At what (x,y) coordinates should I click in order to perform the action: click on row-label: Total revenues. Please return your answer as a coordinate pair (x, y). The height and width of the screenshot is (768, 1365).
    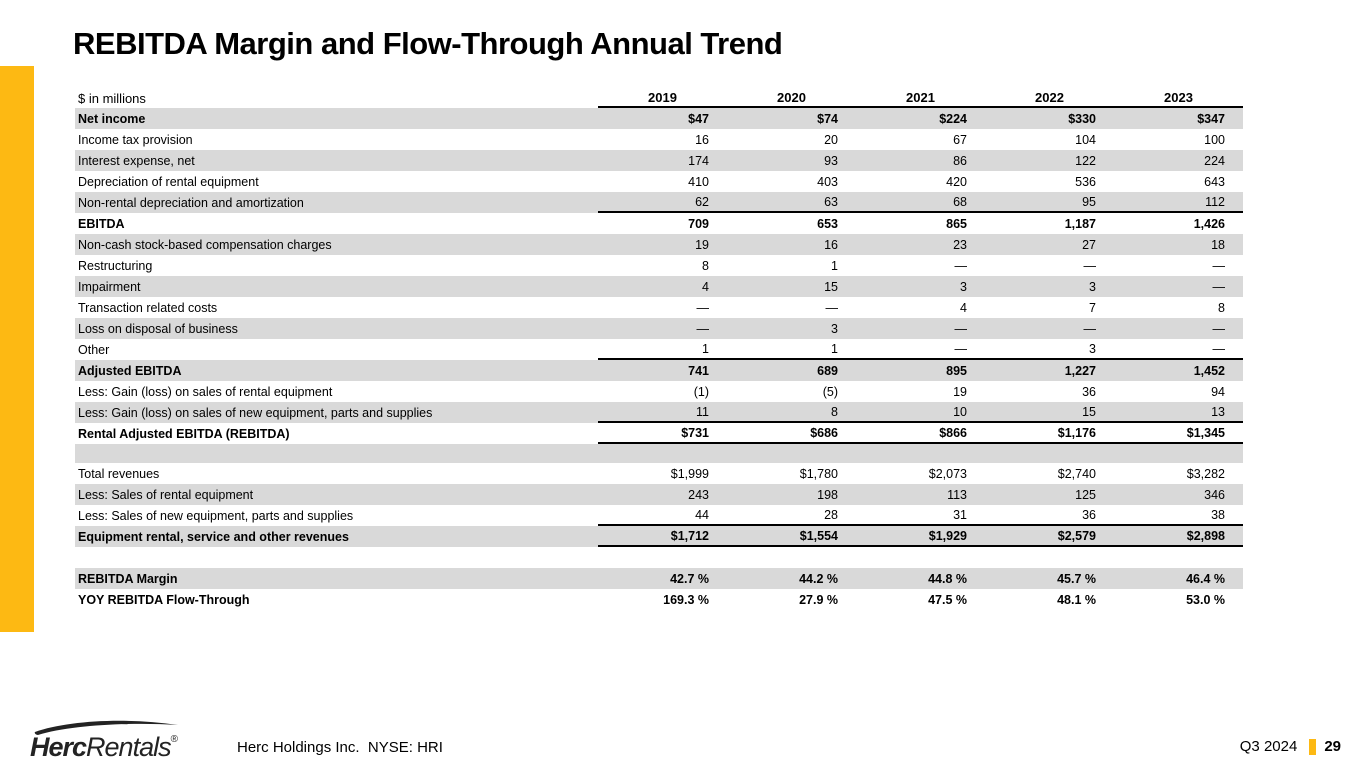
    Looking at the image, I should click on (119, 473).